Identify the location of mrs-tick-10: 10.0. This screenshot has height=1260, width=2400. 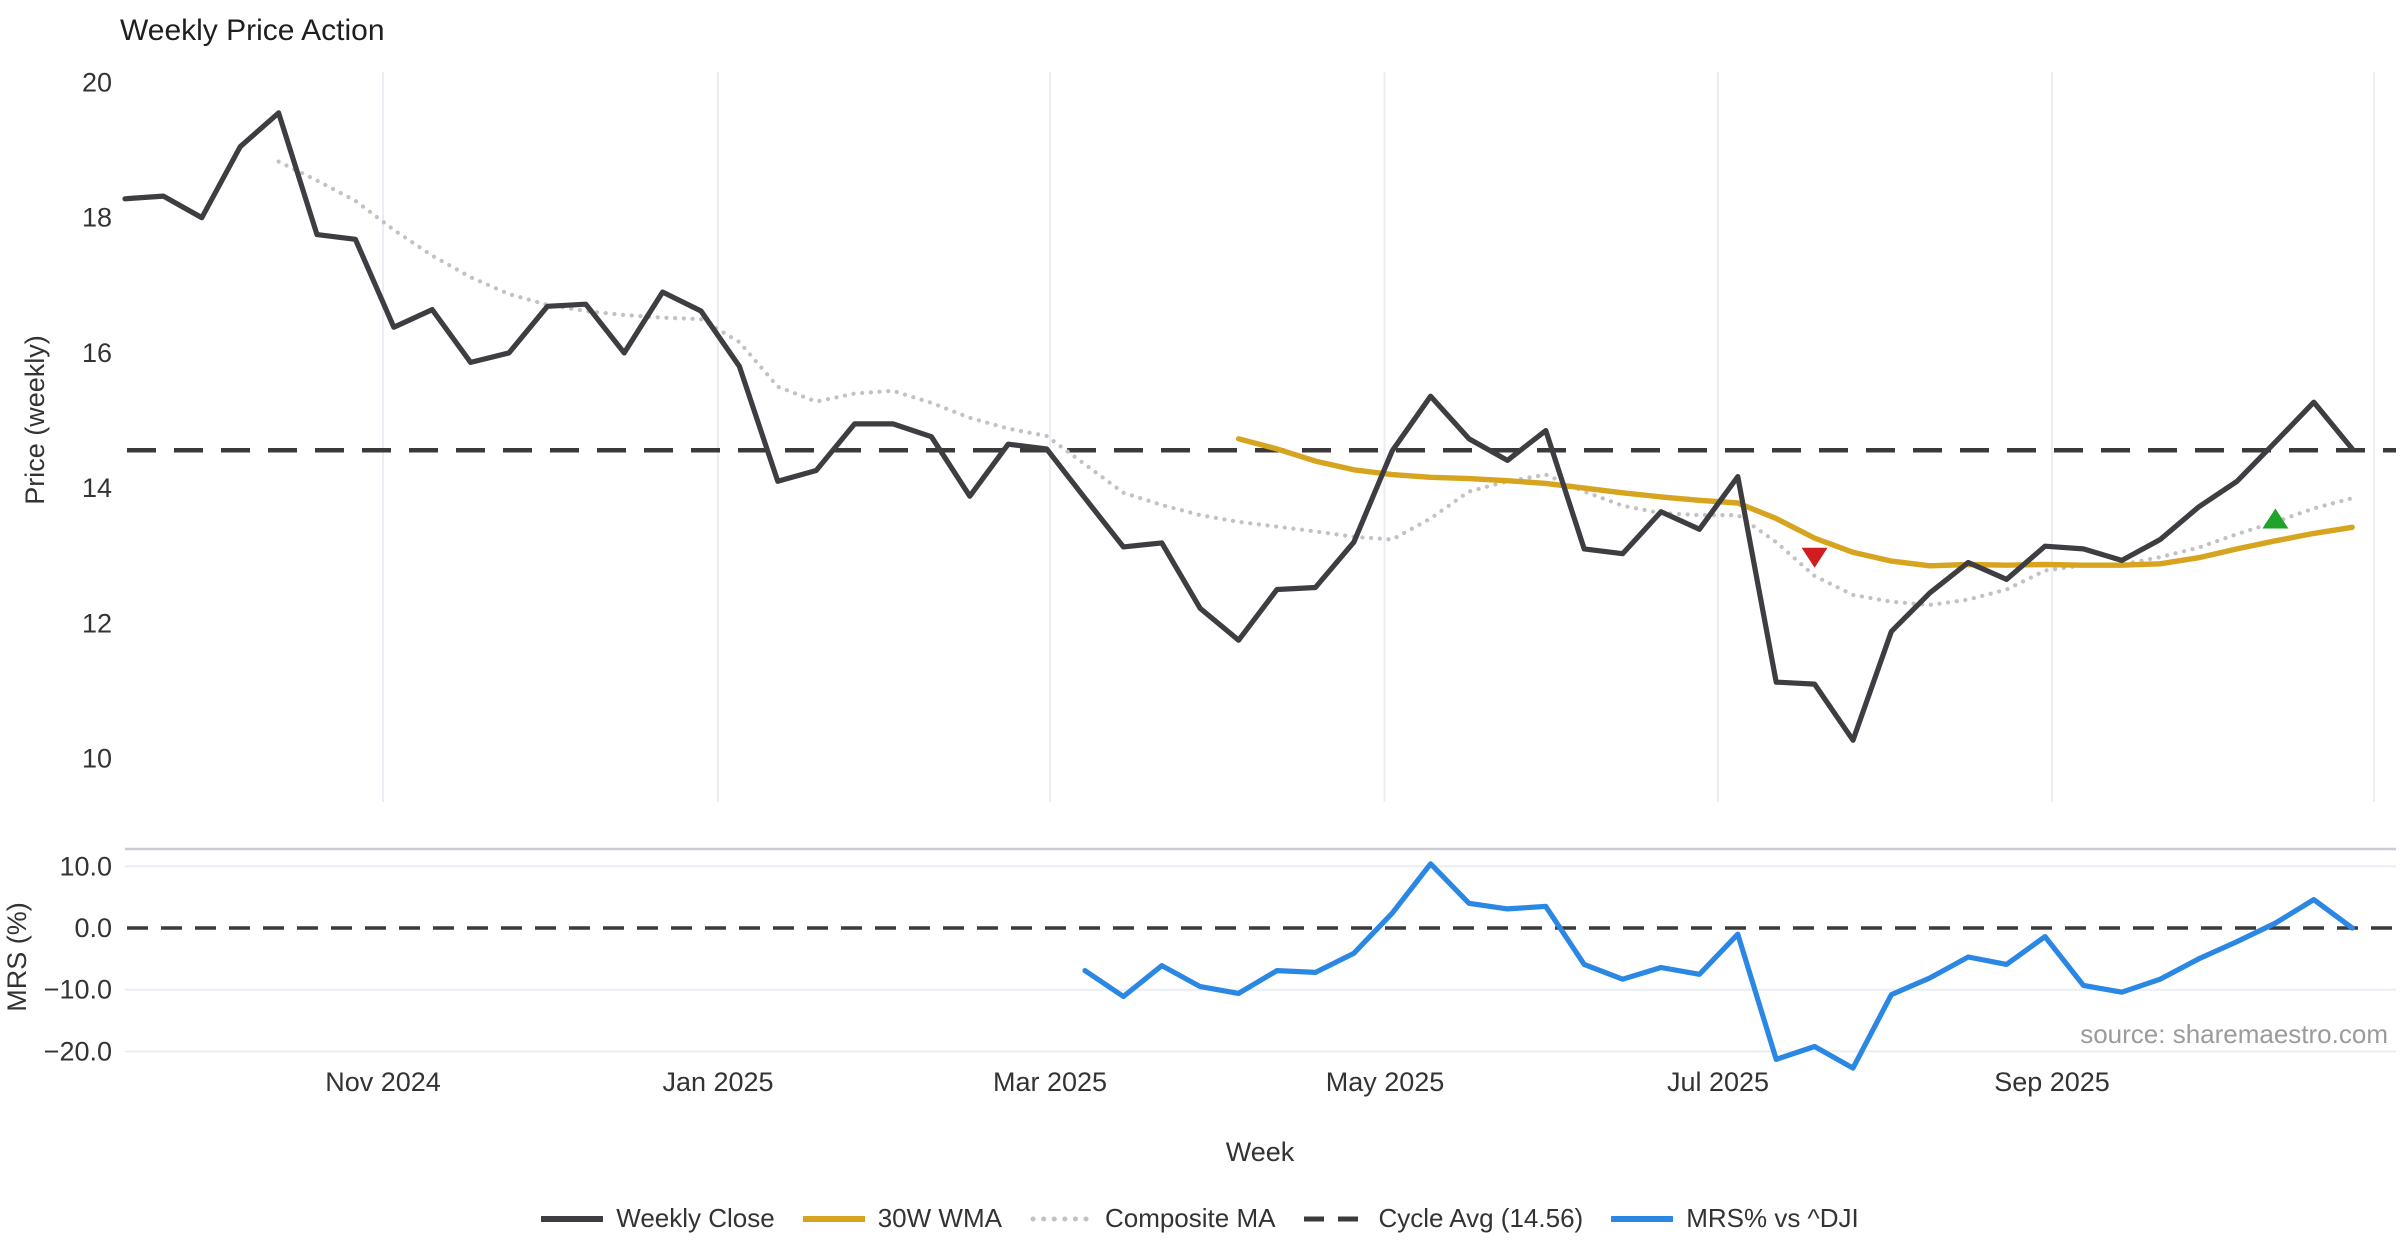
(85, 866).